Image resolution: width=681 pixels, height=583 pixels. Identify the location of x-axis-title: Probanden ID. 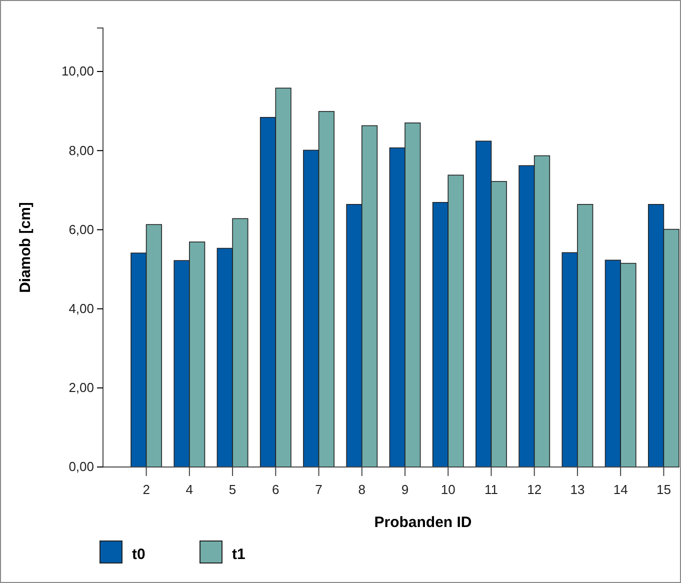
(423, 522).